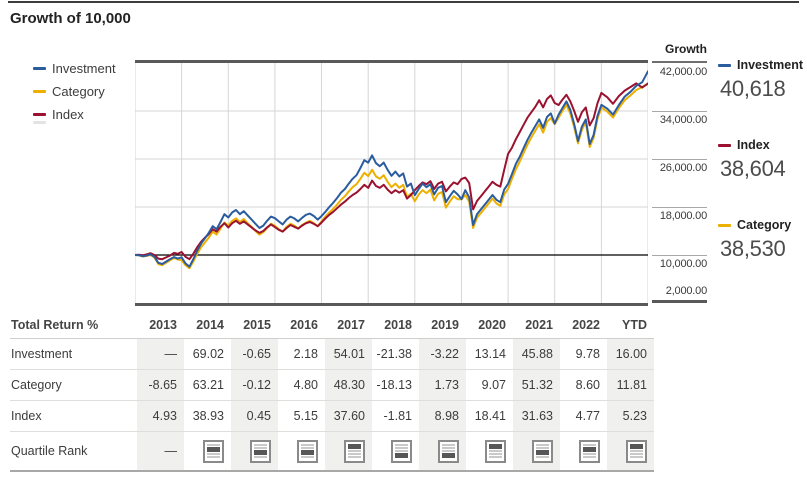 The width and height of the screenshot is (807, 481). Describe the element at coordinates (683, 120) in the screenshot. I see `y-axis-label: 34,000.00` at that location.